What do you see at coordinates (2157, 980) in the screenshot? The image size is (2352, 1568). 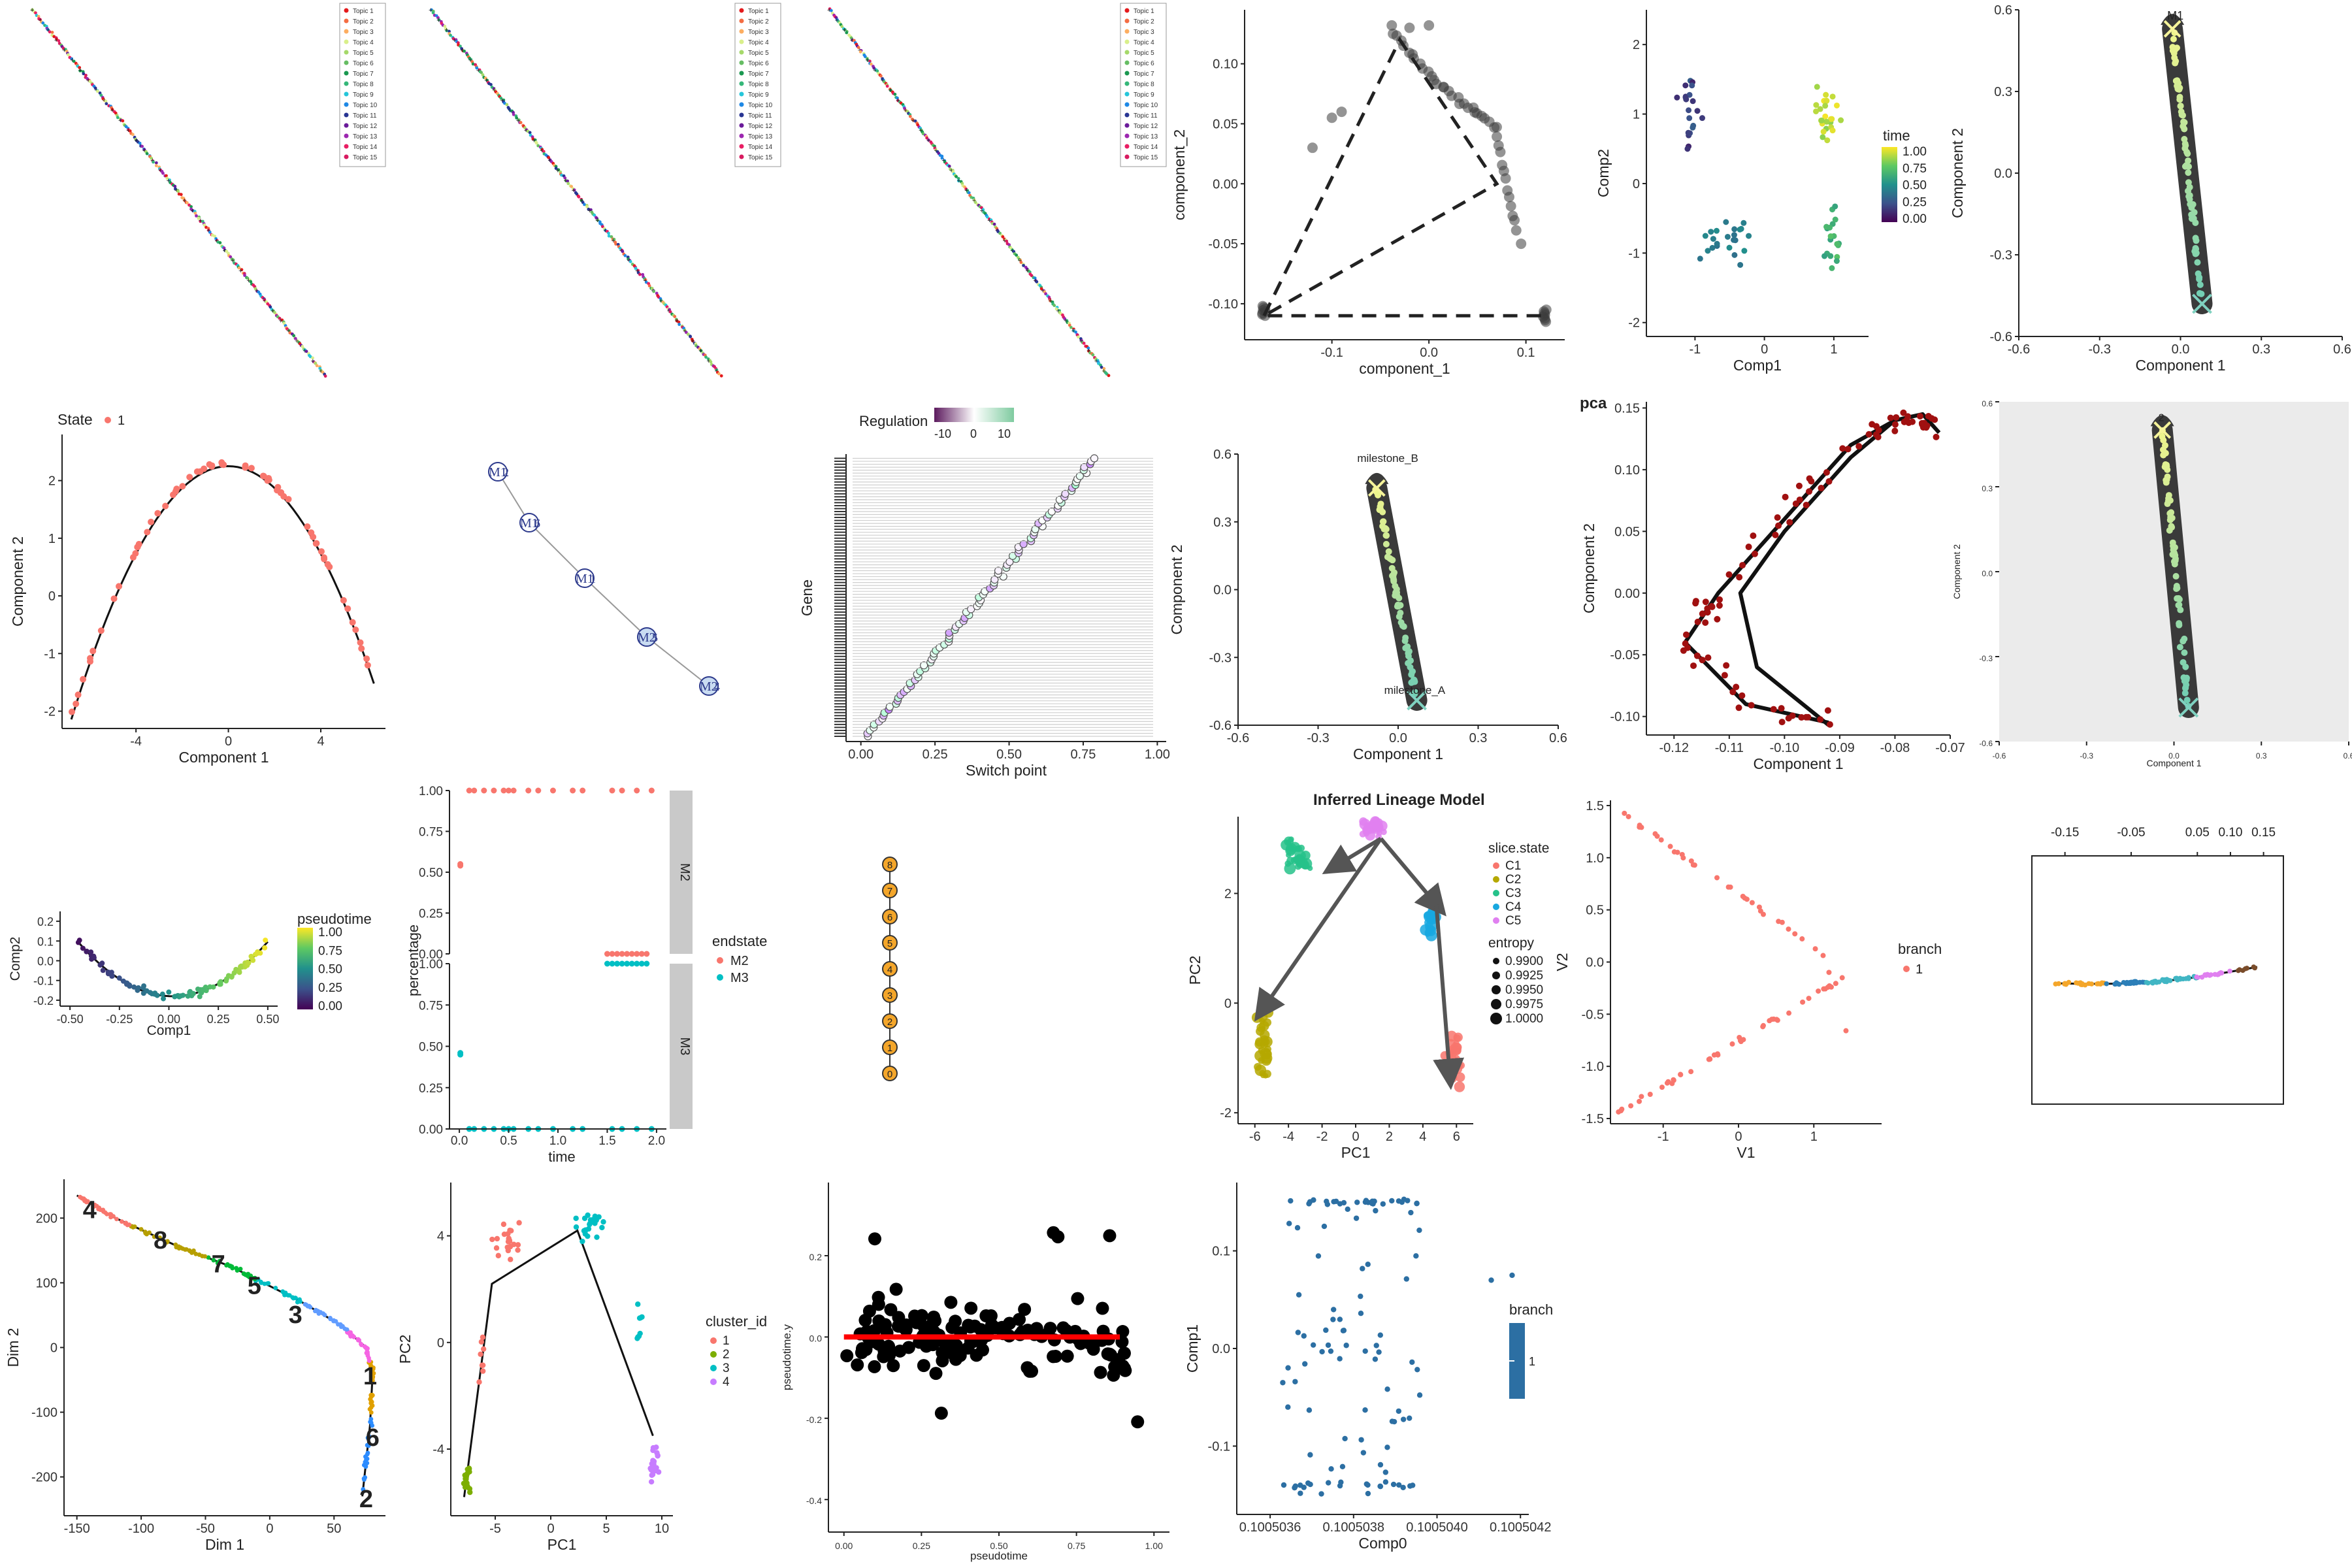 I see `panel-frame` at bounding box center [2157, 980].